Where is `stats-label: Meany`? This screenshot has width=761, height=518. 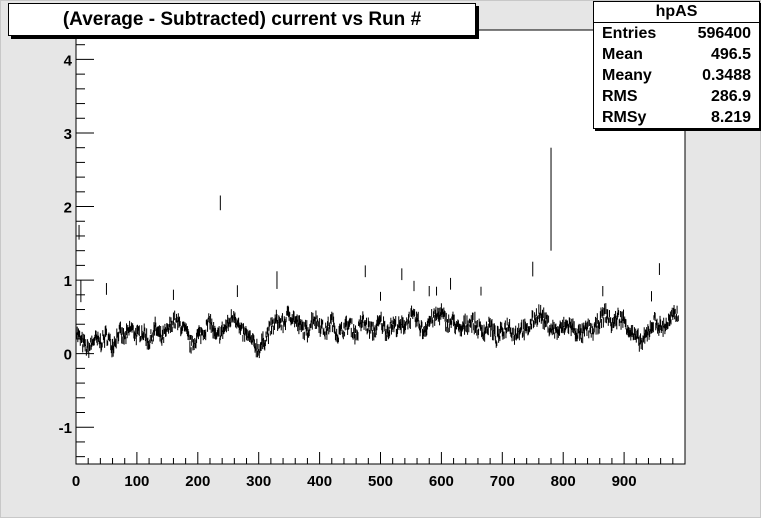 stats-label: Meany is located at coordinates (627, 75).